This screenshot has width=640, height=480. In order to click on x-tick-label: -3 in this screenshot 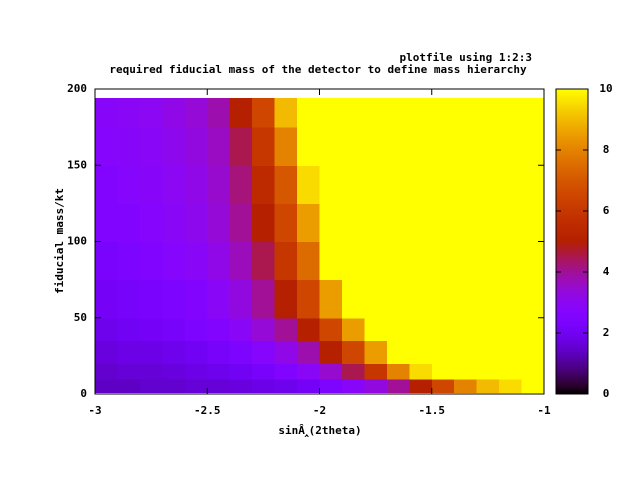, I will do `click(94, 410)`.